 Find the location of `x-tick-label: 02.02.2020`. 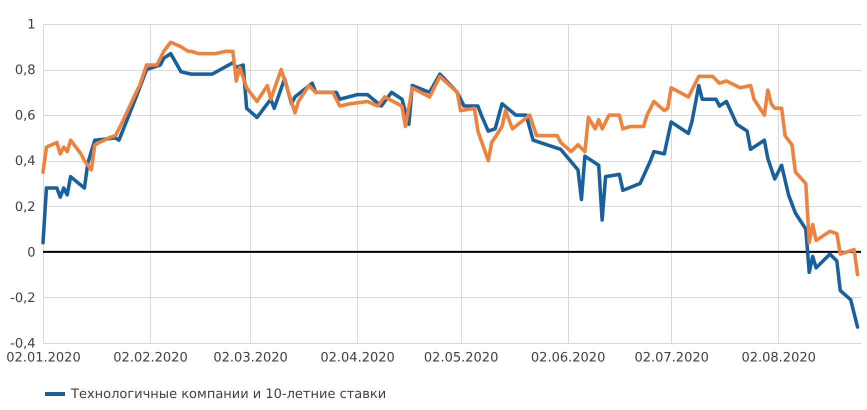

x-tick-label: 02.02.2020 is located at coordinates (150, 358).